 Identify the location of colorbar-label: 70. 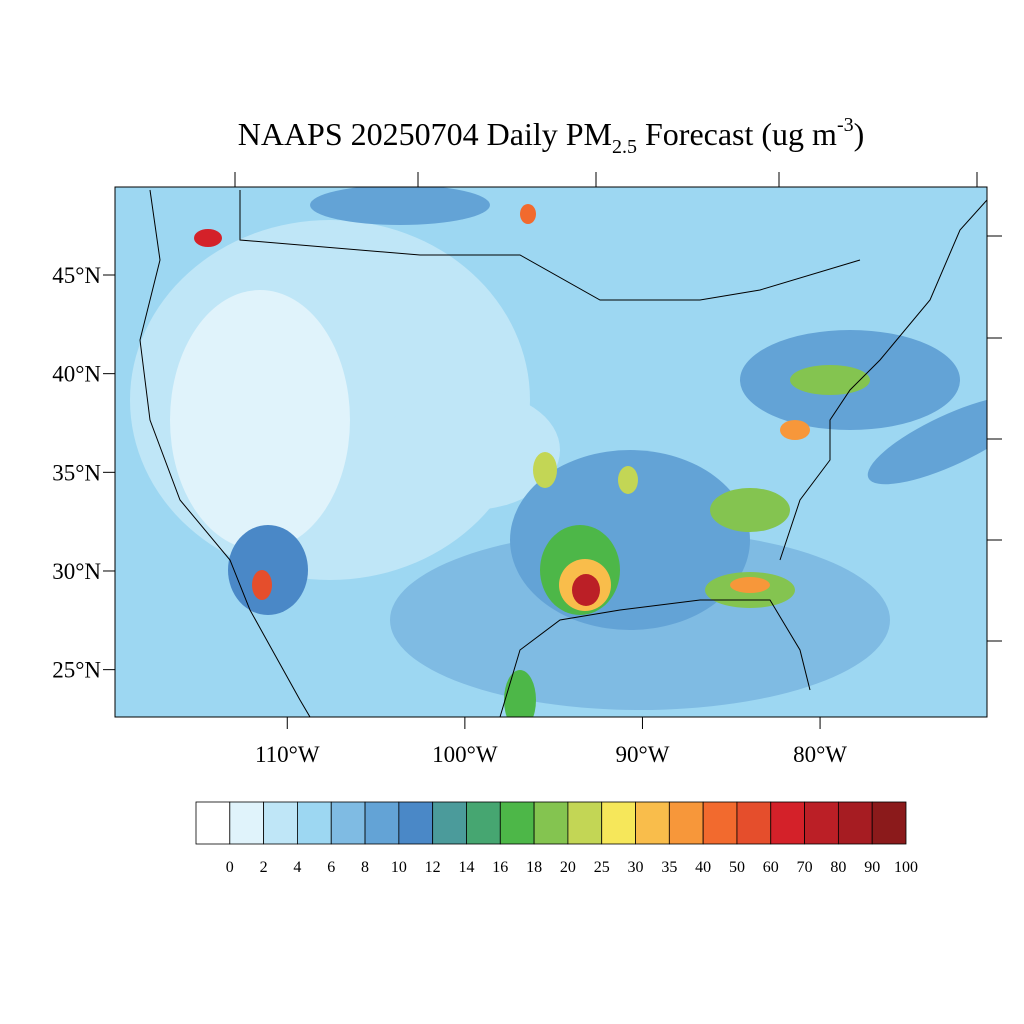
(805, 867).